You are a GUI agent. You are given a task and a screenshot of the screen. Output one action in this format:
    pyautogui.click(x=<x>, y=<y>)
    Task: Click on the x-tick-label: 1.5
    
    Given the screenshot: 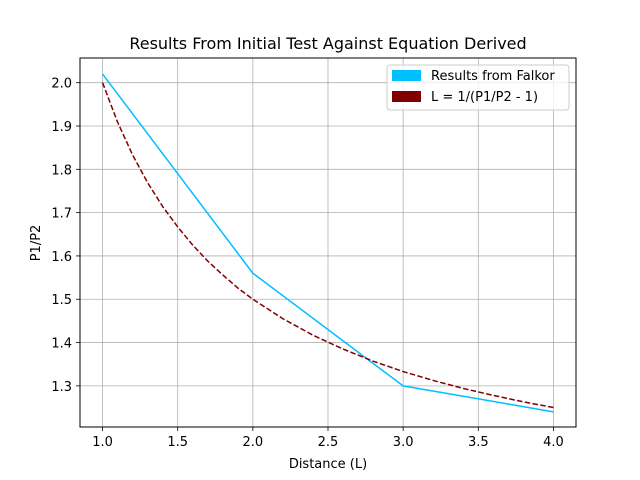 What is the action you would take?
    pyautogui.click(x=177, y=442)
    